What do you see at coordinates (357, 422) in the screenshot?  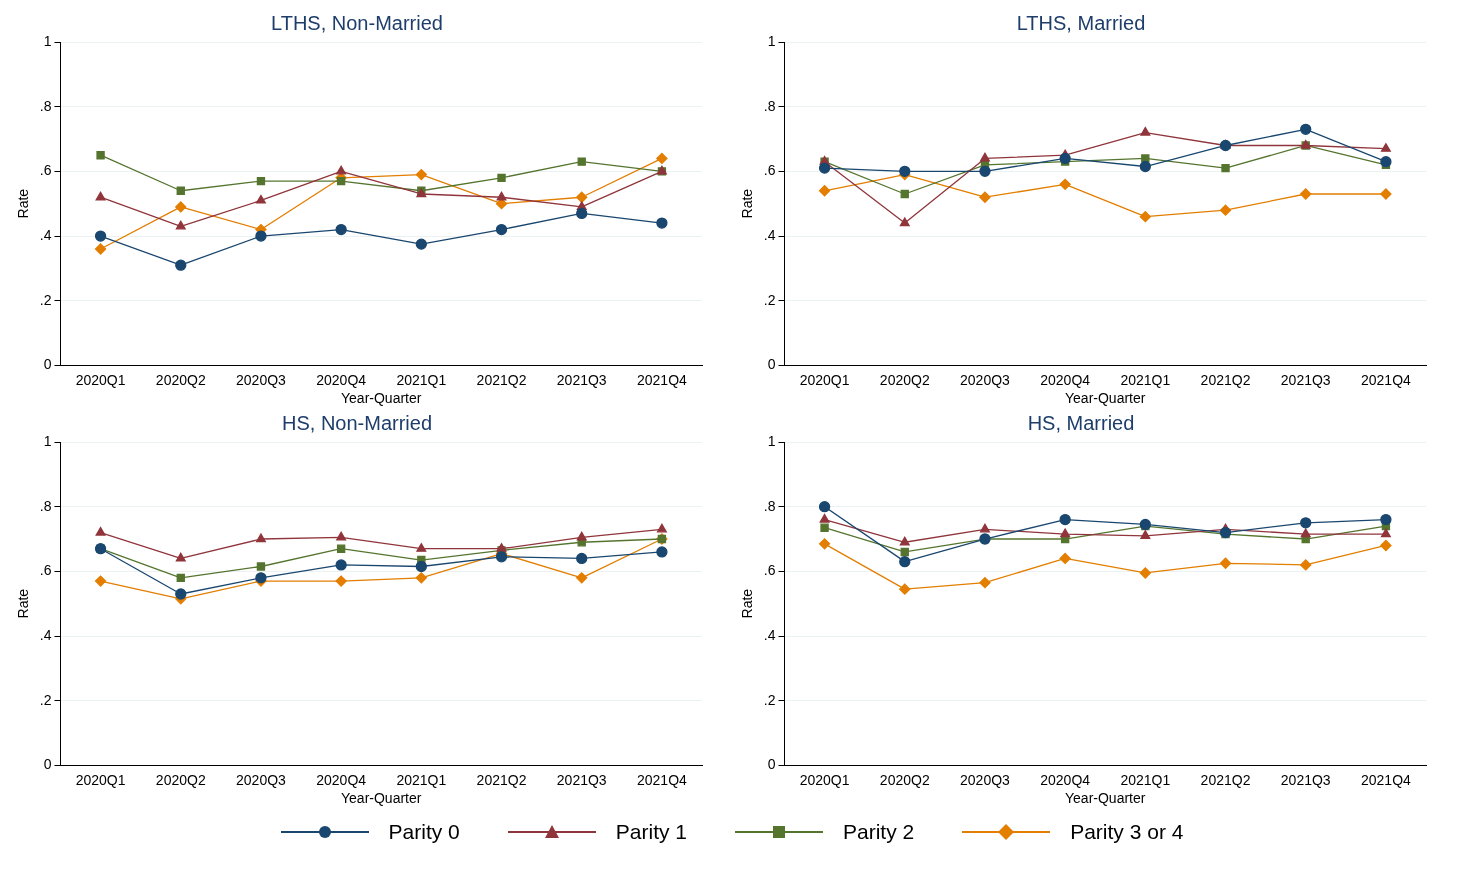 I see `chart-title: HS, Non-Married` at bounding box center [357, 422].